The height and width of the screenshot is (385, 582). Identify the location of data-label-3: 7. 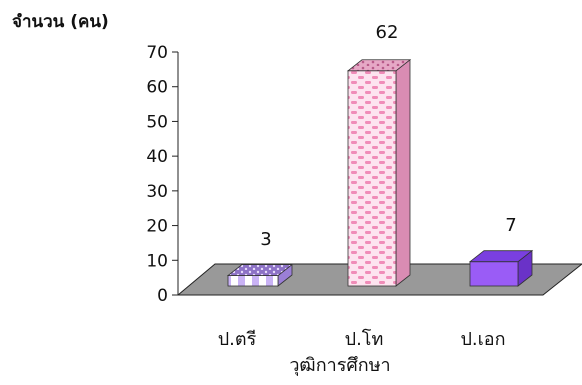
(510, 225).